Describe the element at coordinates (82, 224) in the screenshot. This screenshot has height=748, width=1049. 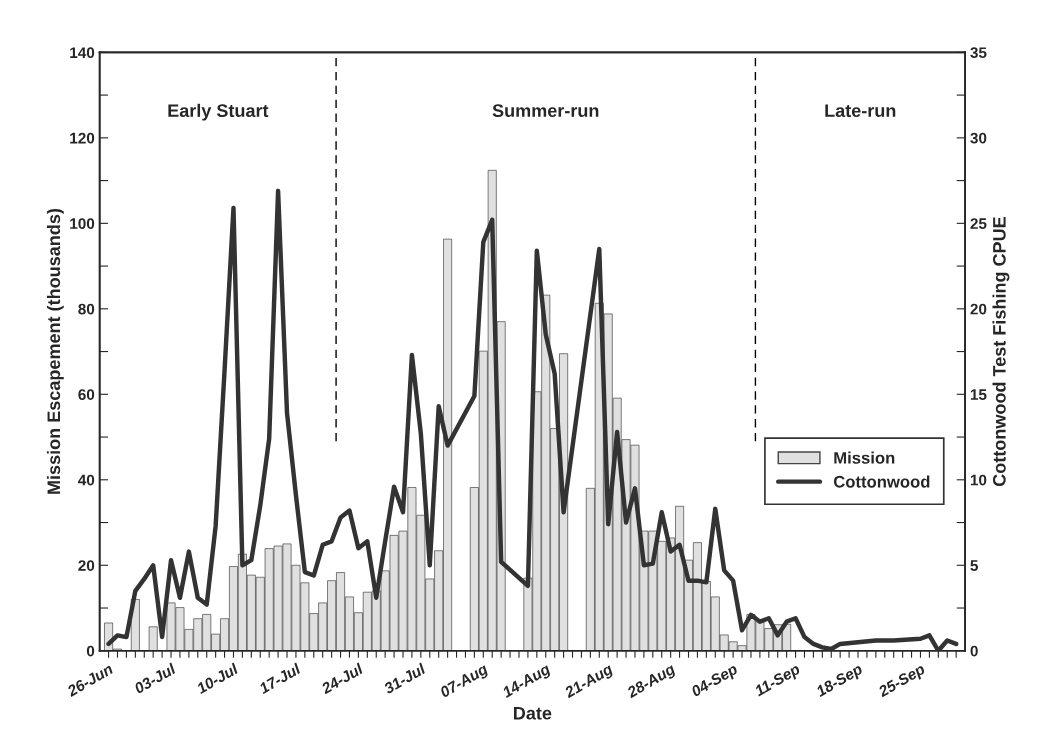
I see `y-tick-label: 100` at that location.